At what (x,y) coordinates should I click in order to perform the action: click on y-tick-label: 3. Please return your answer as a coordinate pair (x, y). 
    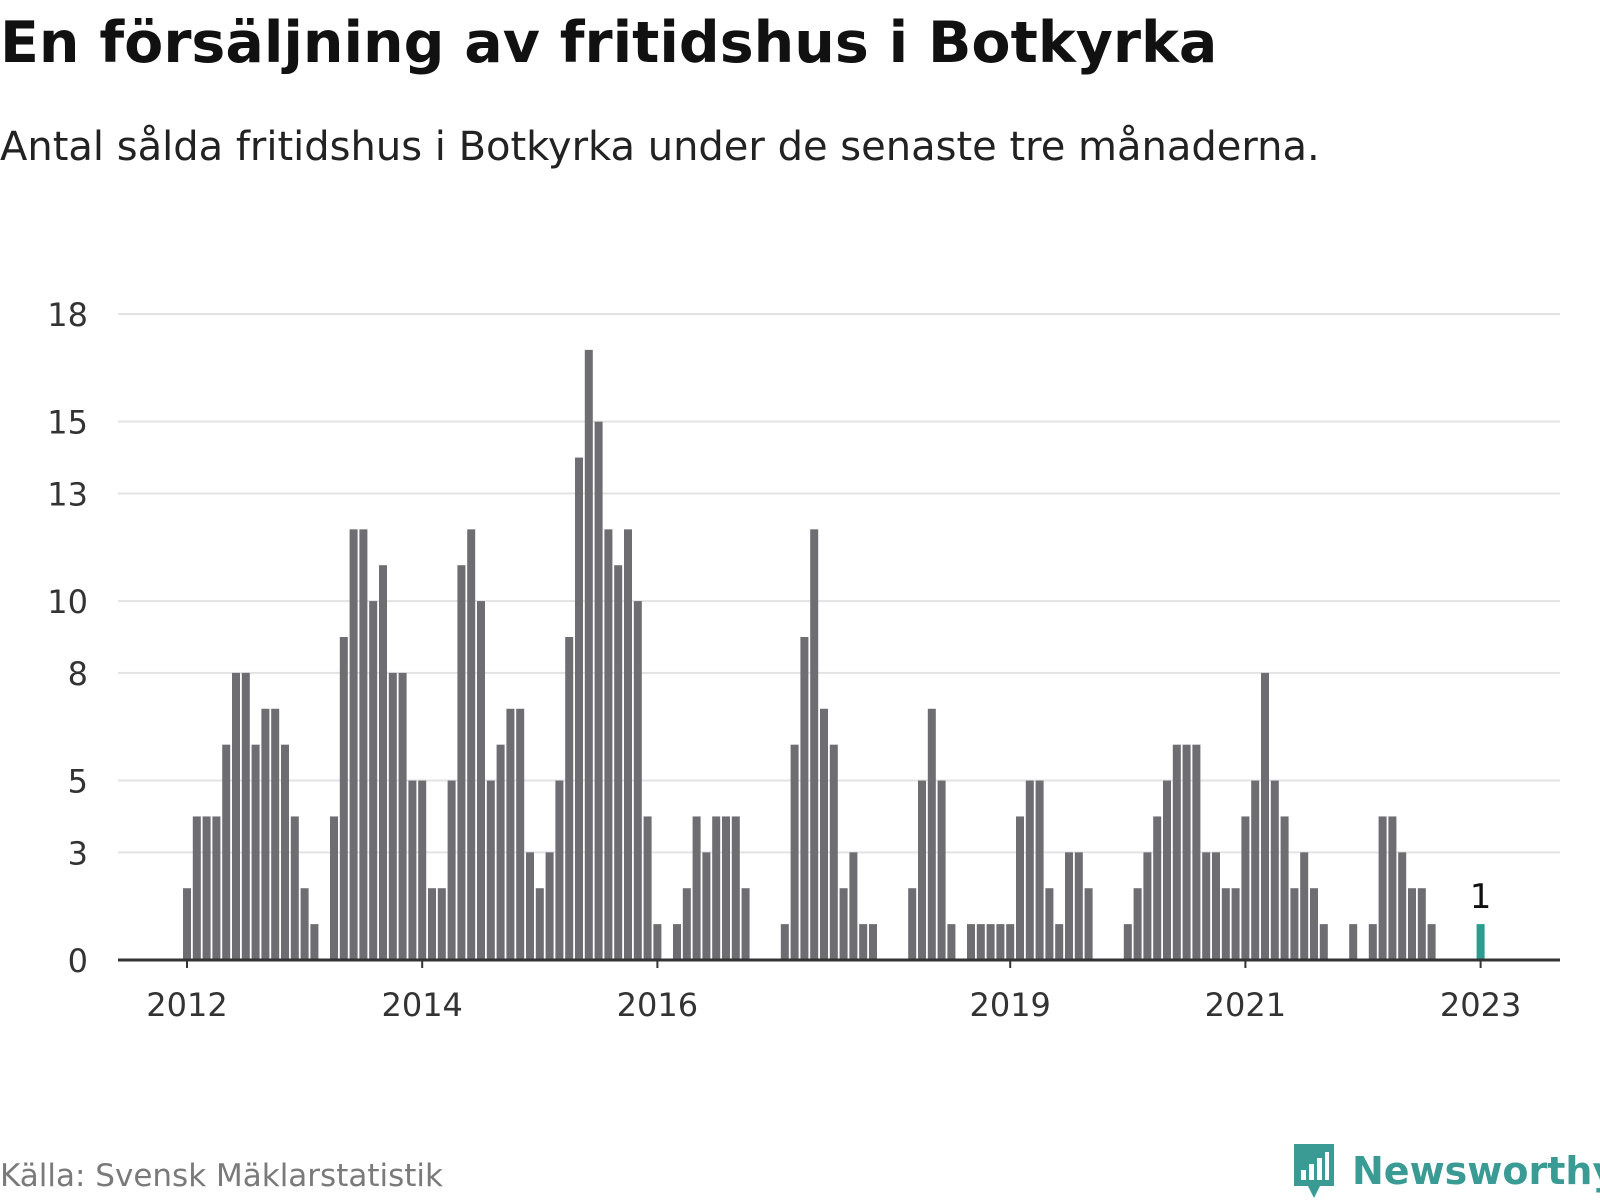
    Looking at the image, I should click on (78, 853).